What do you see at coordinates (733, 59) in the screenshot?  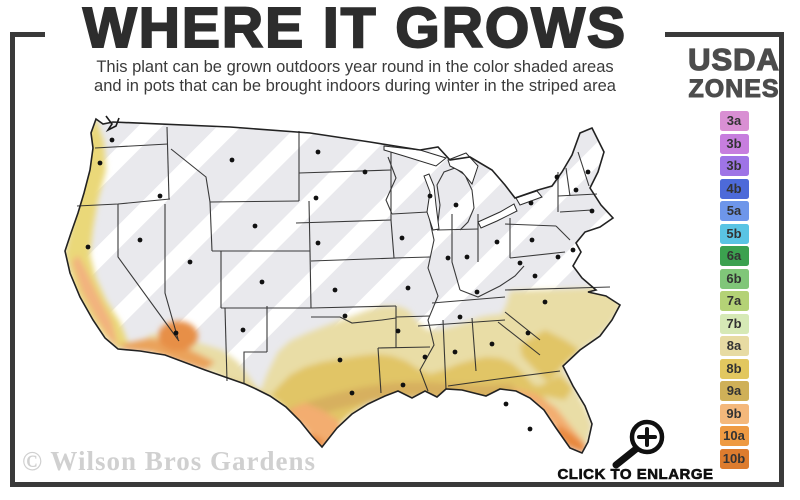 I see `legend-title-usda: USDA` at bounding box center [733, 59].